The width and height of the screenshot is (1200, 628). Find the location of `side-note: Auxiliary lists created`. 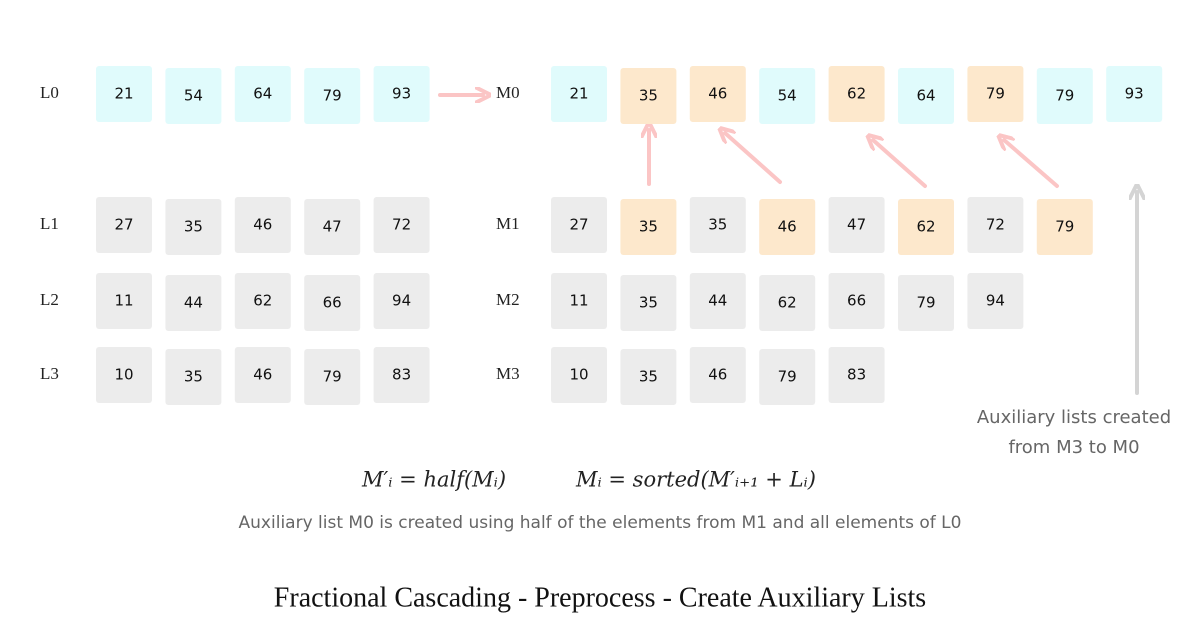

side-note: Auxiliary lists created is located at coordinates (1074, 417).